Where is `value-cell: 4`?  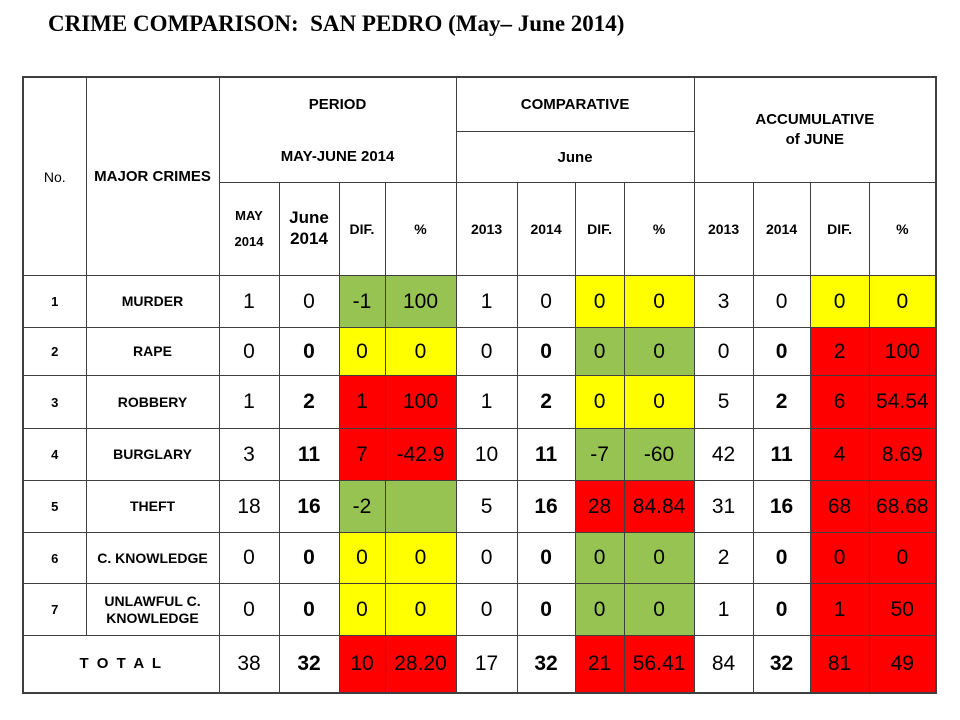 value-cell: 4 is located at coordinates (839, 454).